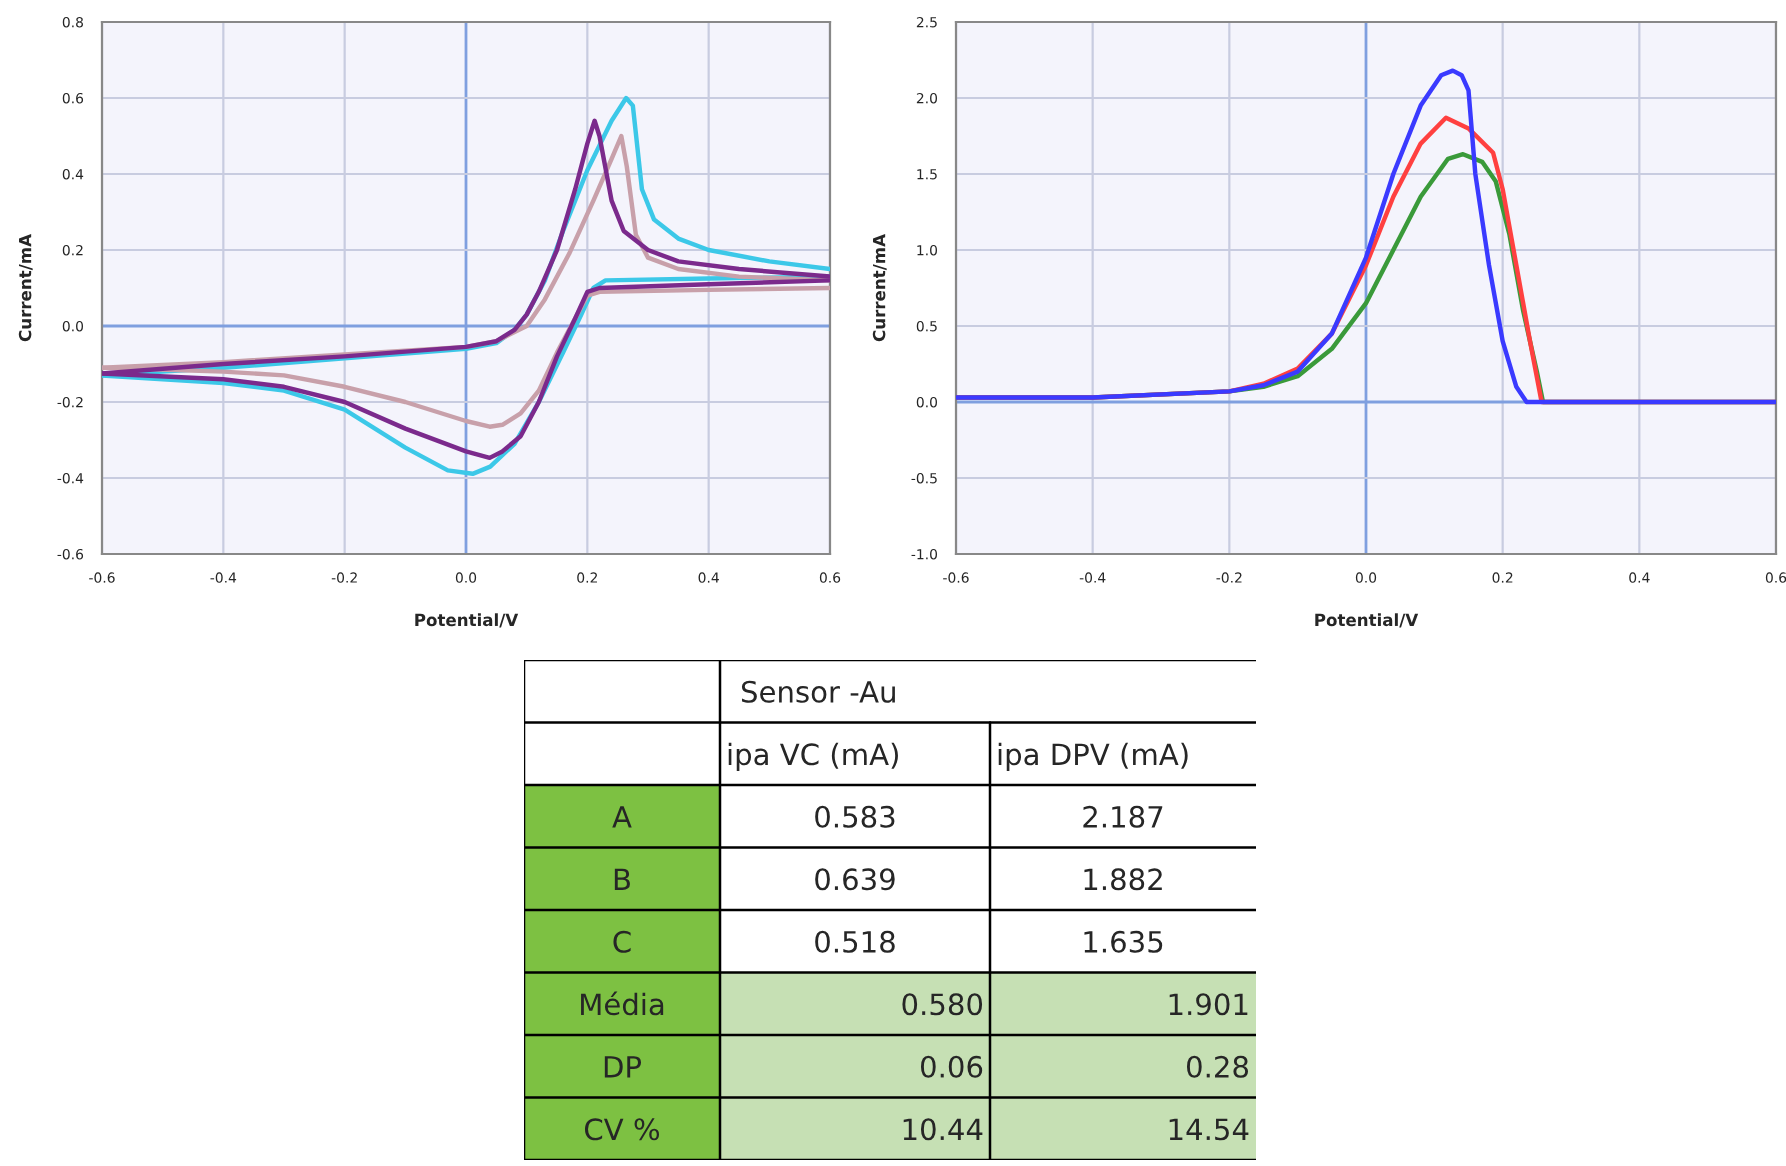 The width and height of the screenshot is (1786, 1166). I want to click on category-label: A, so click(622, 817).